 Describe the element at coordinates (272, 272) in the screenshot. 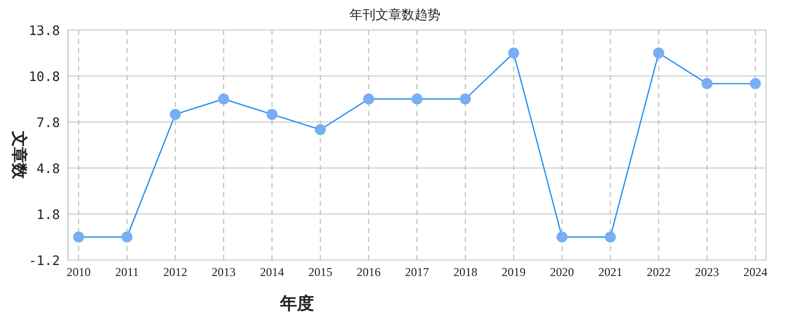

I see `x-tick-label: 2014` at that location.